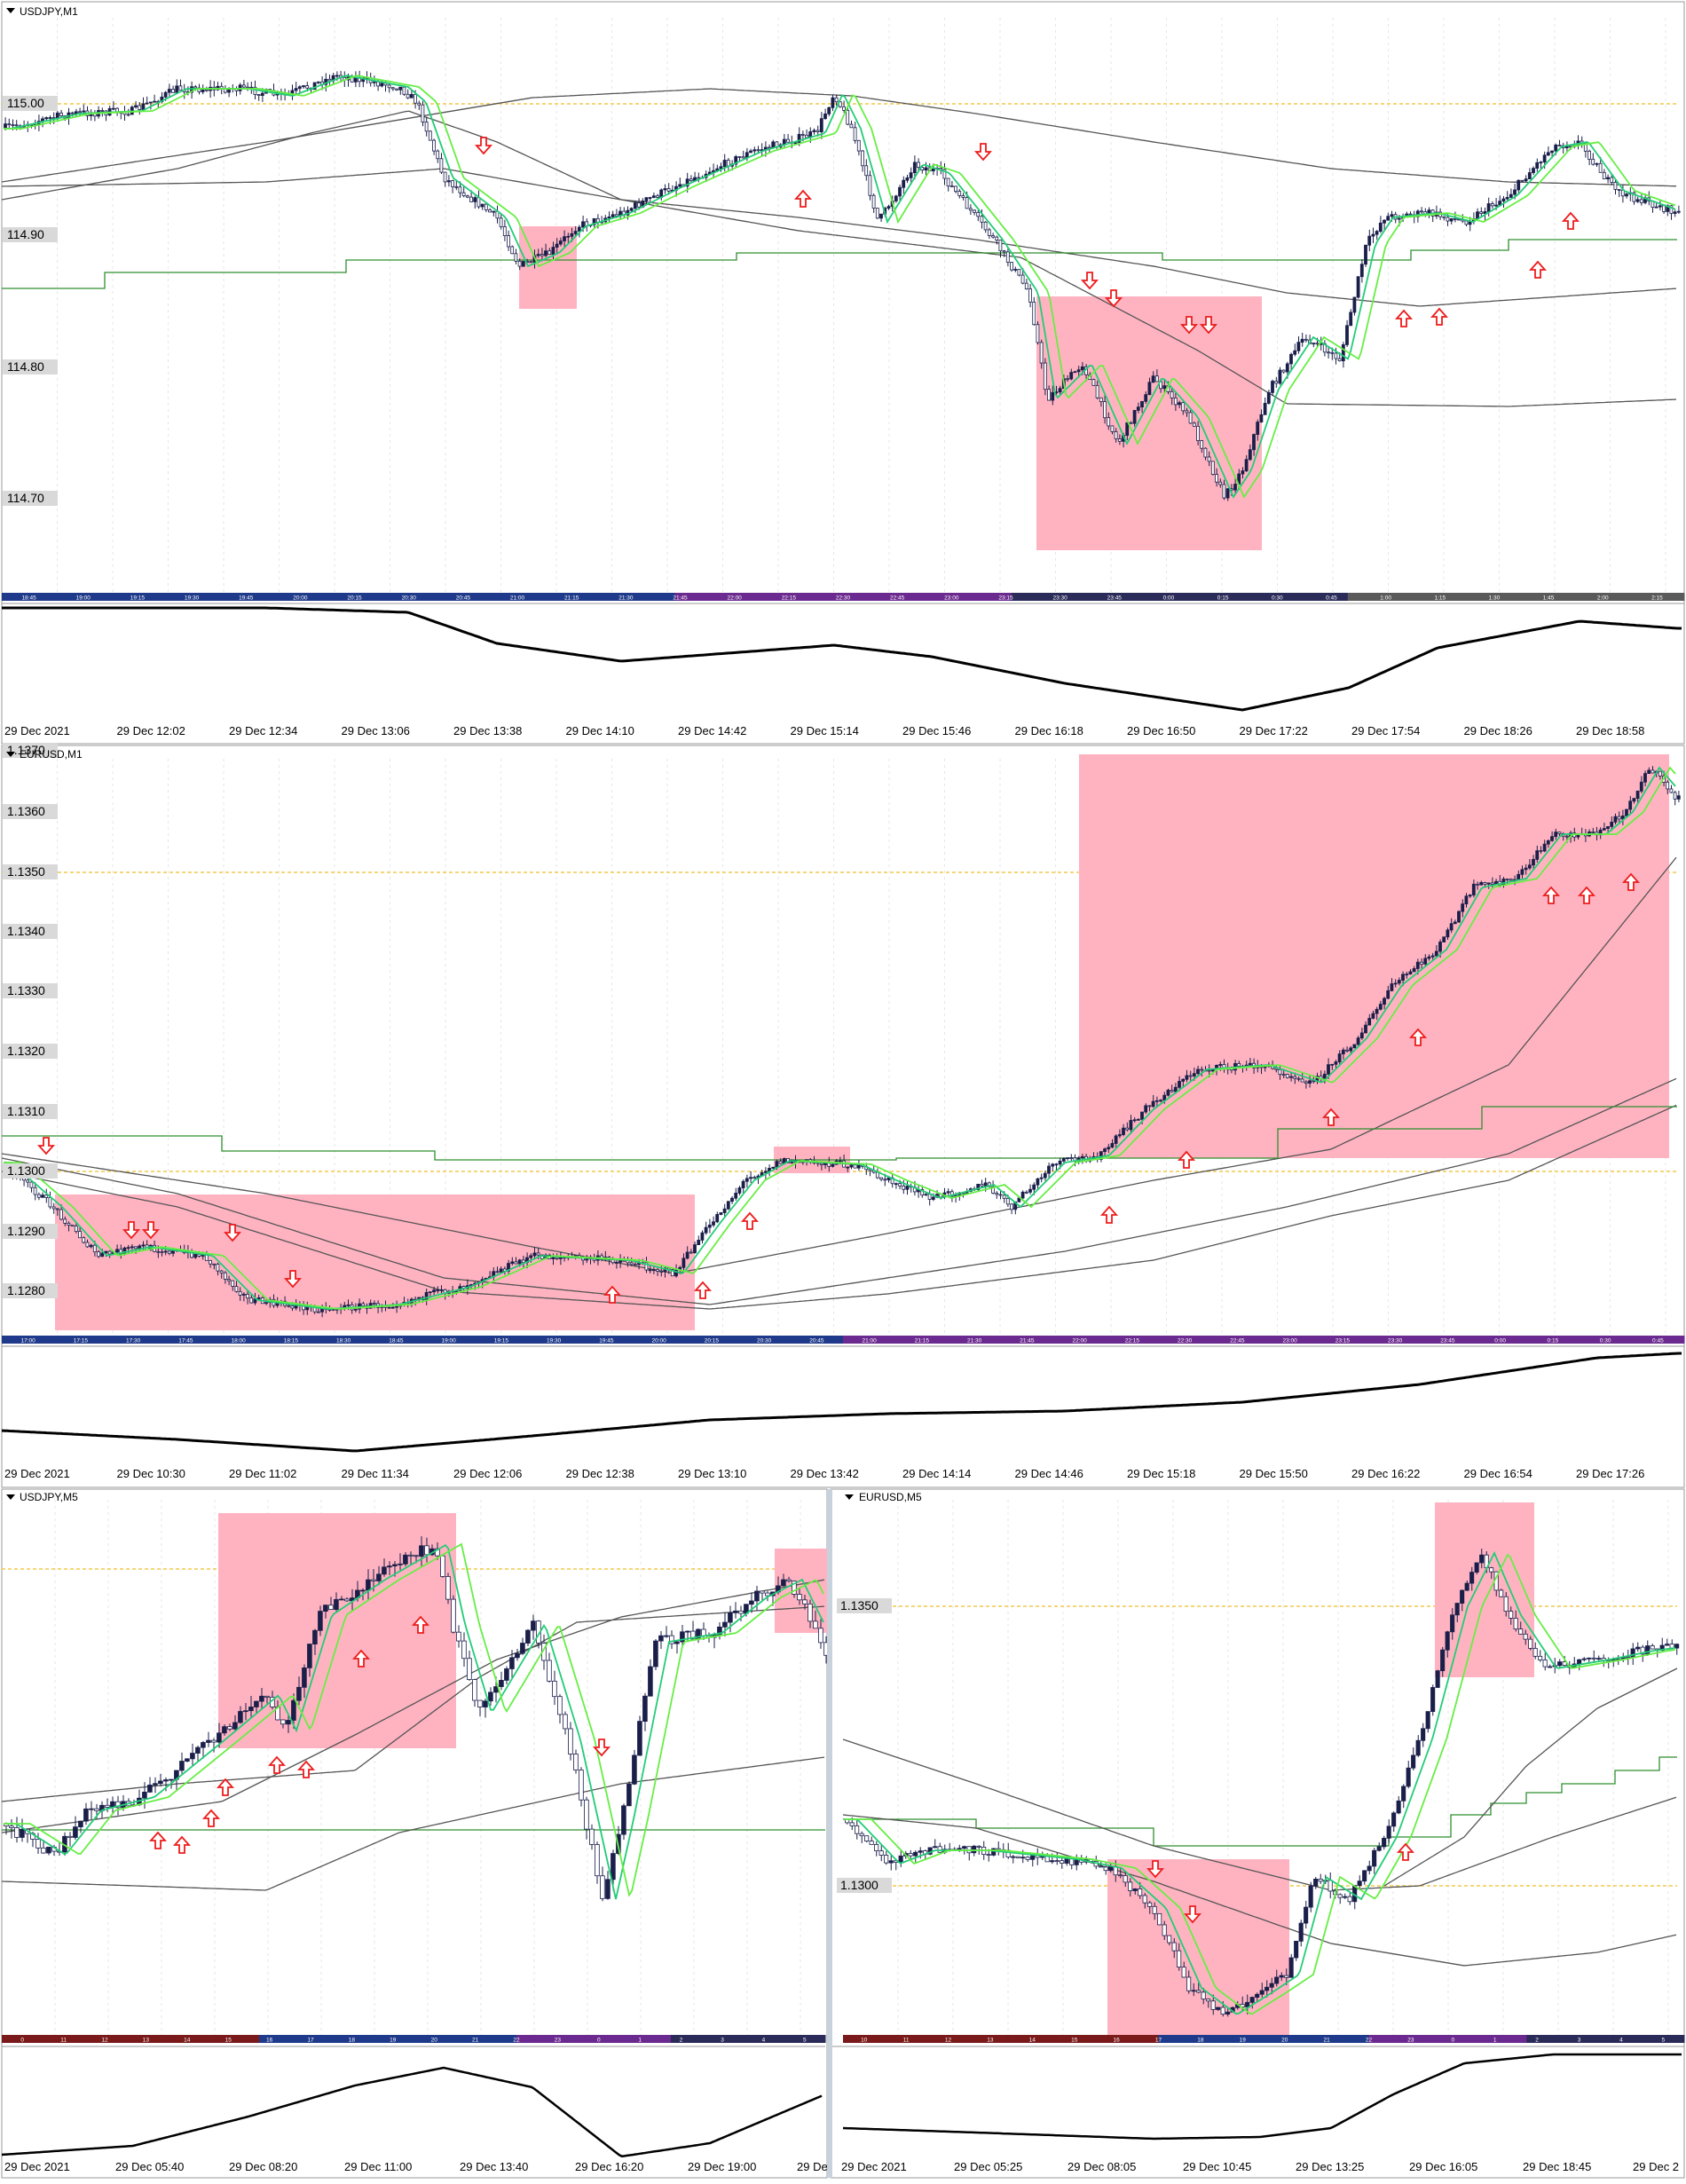  Describe the element at coordinates (26, 1111) in the screenshot. I see `price-label: 1.1310` at that location.